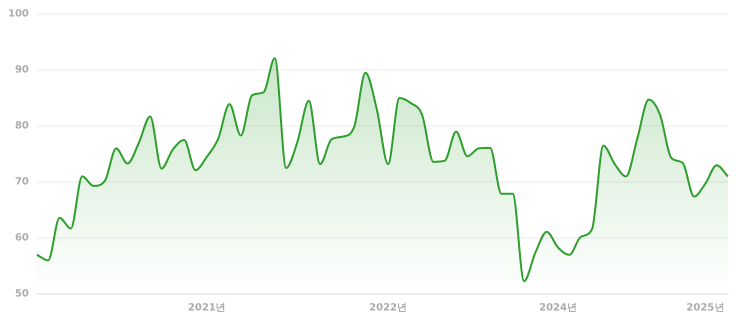 Image resolution: width=736 pixels, height=322 pixels. I want to click on x-tick-label: 2025년, so click(705, 308).